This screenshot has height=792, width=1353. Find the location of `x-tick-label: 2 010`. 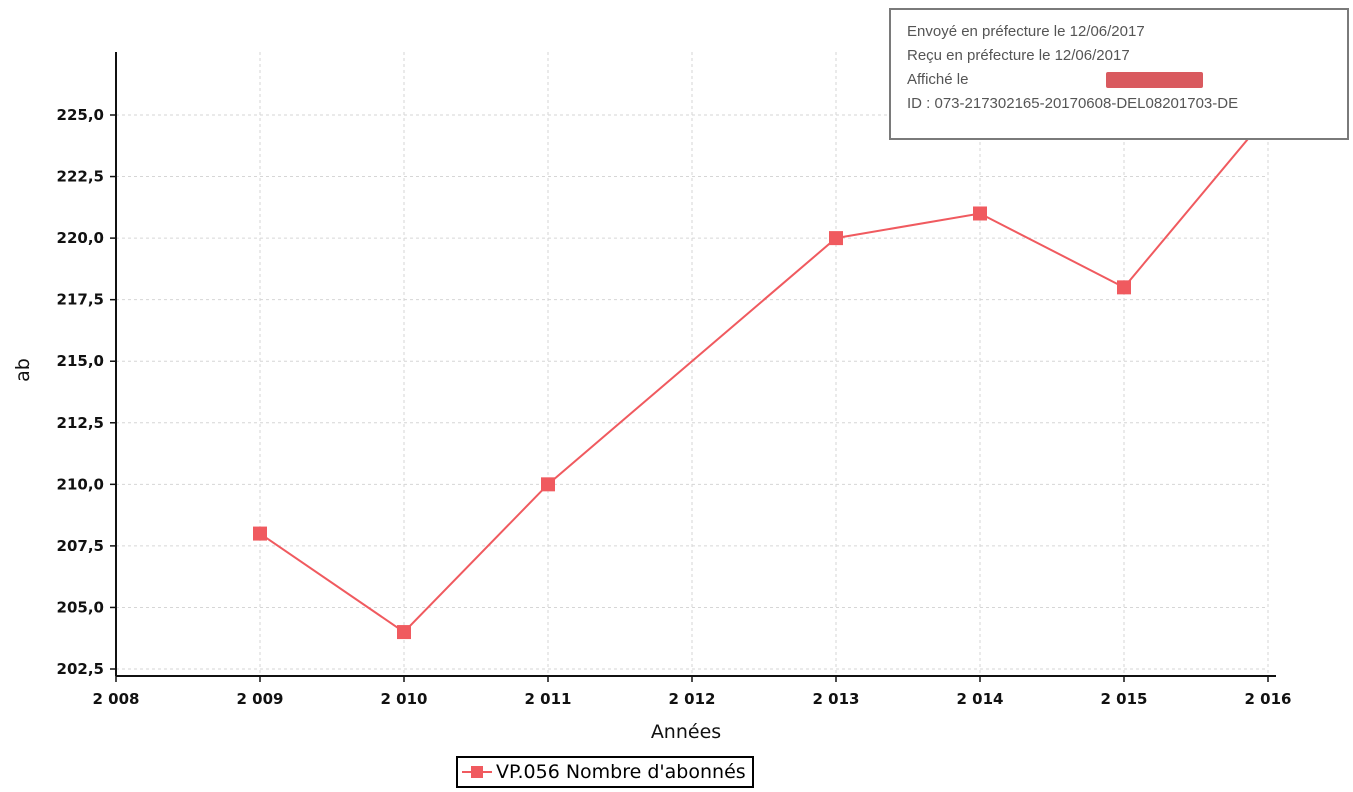

x-tick-label: 2 010 is located at coordinates (404, 699).